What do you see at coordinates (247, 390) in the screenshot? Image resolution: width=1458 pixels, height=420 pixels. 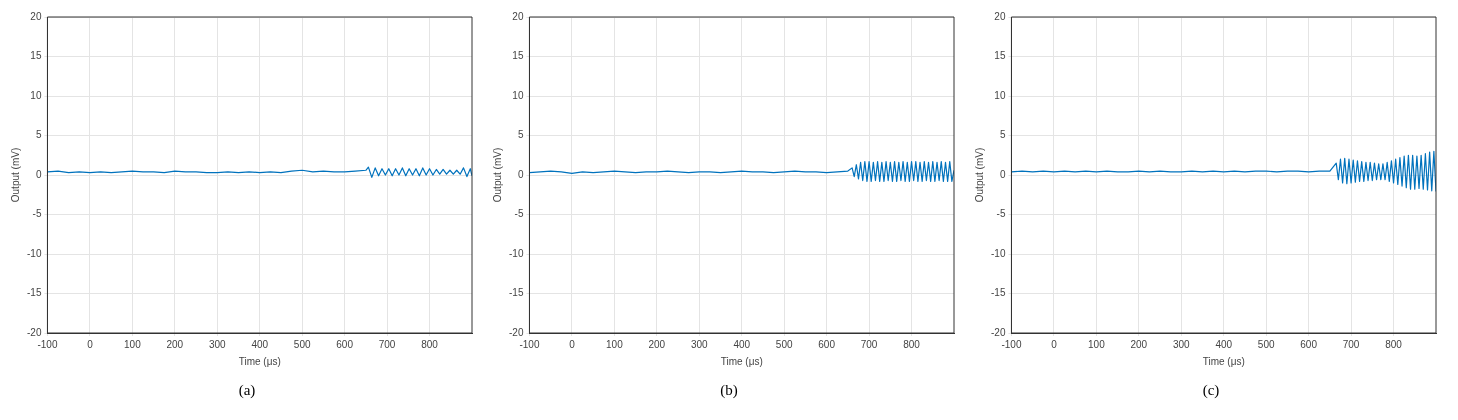 I see `text: (a)` at bounding box center [247, 390].